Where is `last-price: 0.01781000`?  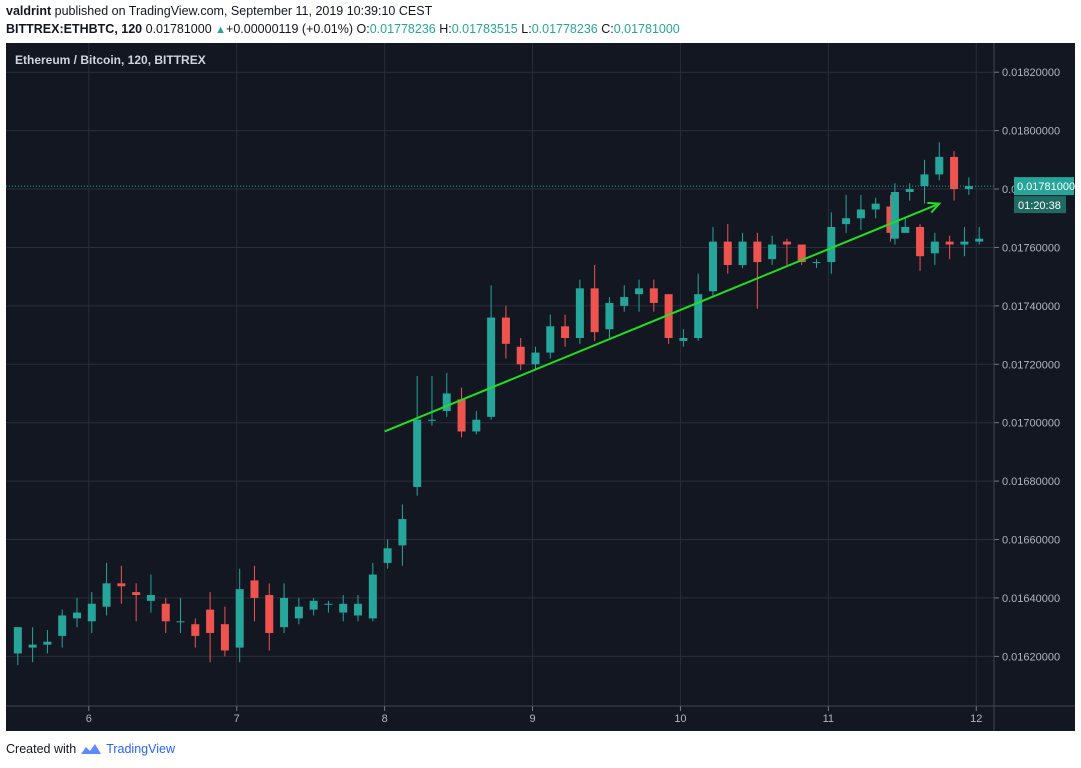
last-price: 0.01781000 is located at coordinates (178, 29).